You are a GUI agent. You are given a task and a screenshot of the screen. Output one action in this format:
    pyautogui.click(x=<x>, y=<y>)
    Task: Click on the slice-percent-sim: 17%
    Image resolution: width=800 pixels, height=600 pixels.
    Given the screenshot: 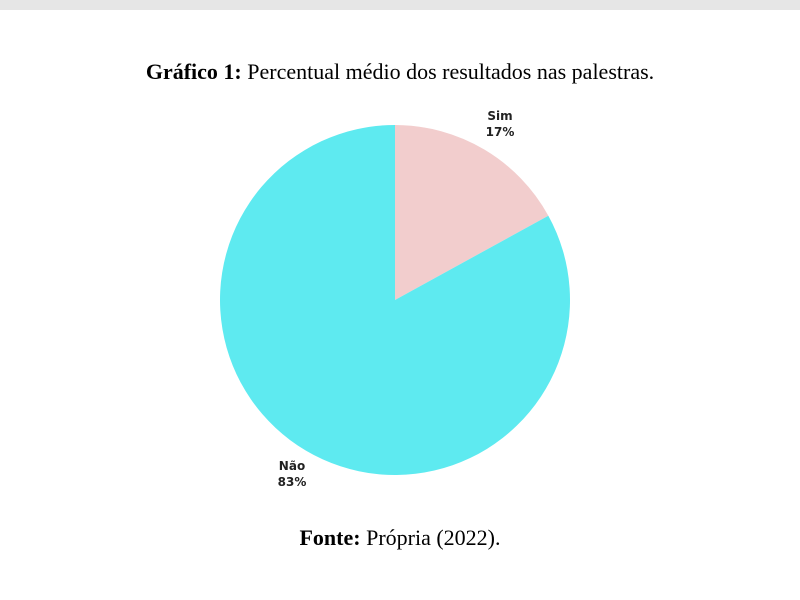 What is the action you would take?
    pyautogui.click(x=500, y=132)
    